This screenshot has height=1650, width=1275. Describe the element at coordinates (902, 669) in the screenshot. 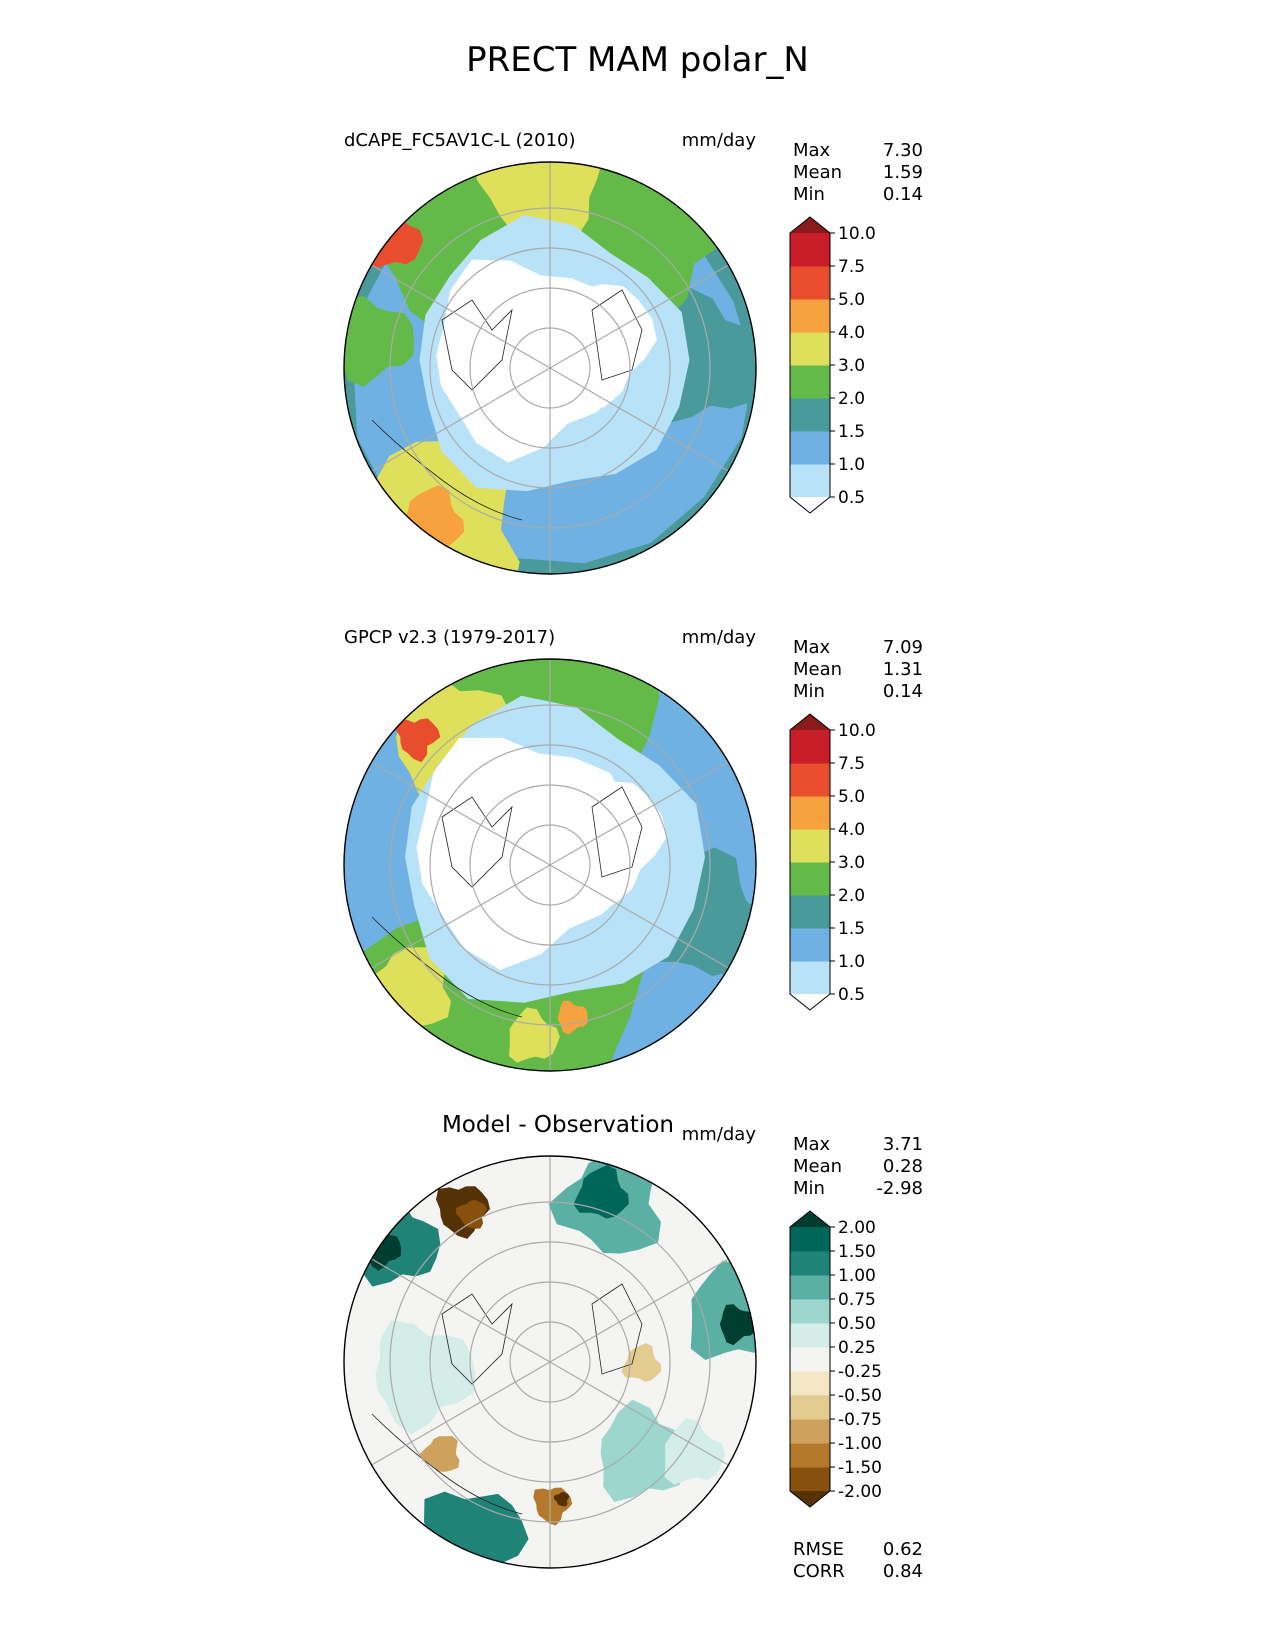

I see `mean-value: 1.31` at that location.